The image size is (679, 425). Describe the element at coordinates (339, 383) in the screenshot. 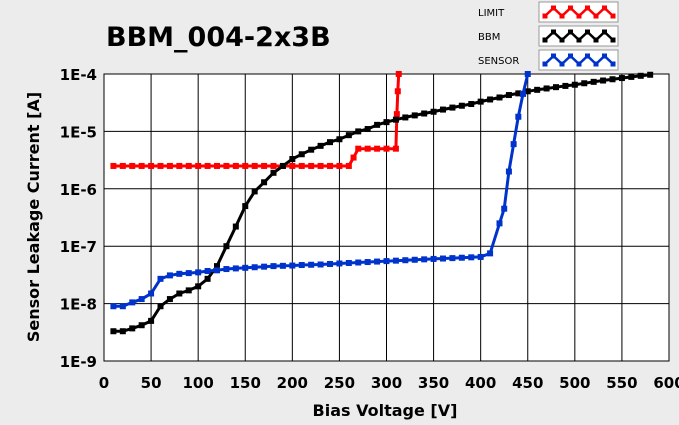

I see `x-tick-label: 250` at that location.